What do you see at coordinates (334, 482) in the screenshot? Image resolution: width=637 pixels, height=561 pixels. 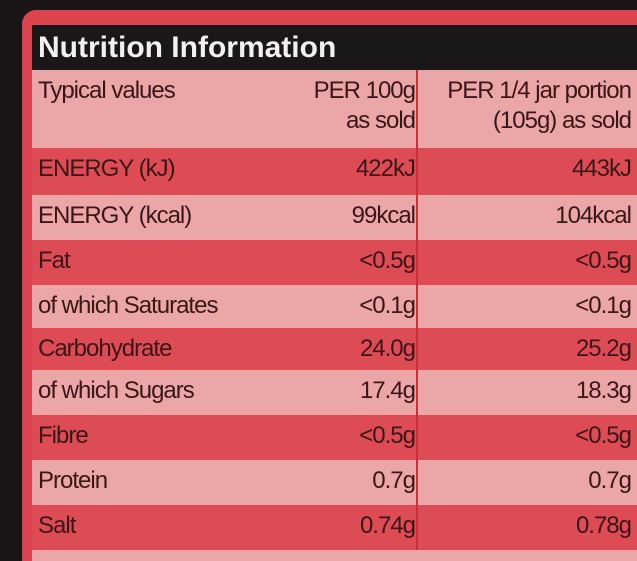 I see `table-row: Protein 0.7g 0.7g` at bounding box center [334, 482].